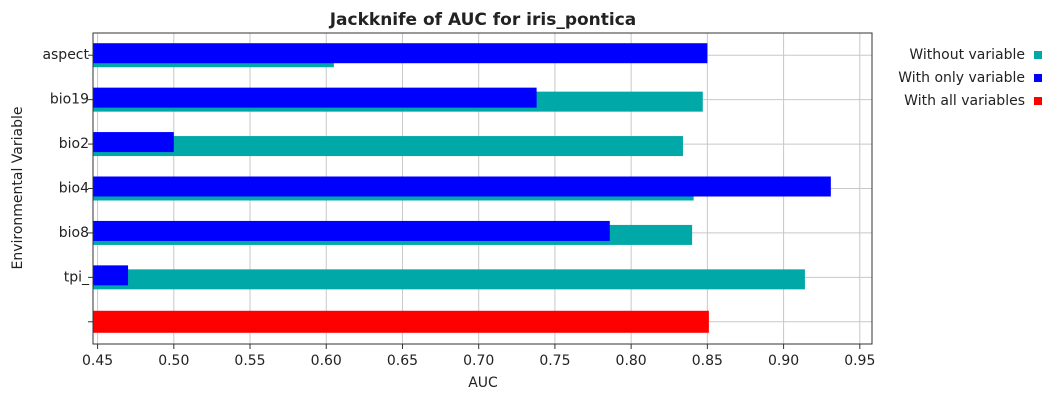 The height and width of the screenshot is (394, 1046). I want to click on x-tick-label: 0.80, so click(631, 361).